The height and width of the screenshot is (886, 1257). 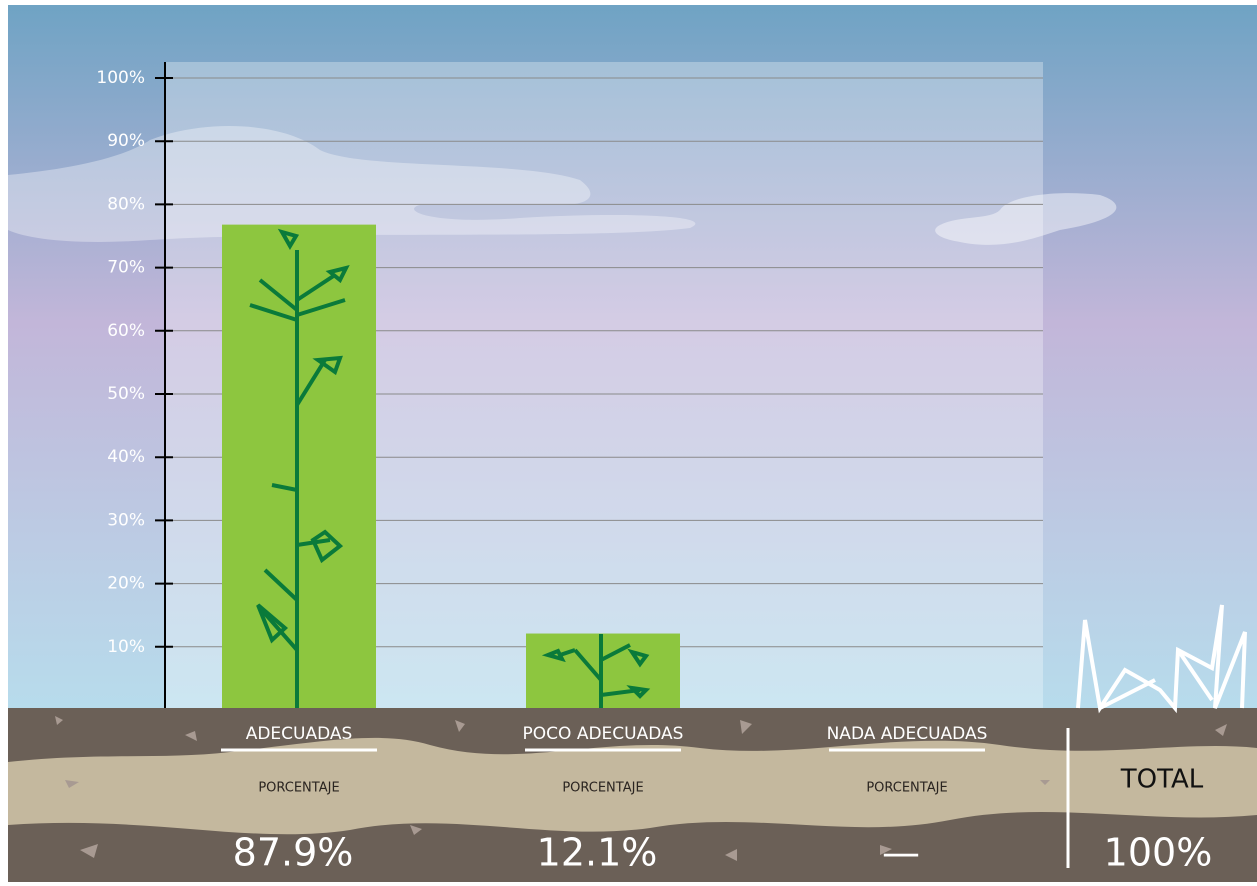 What do you see at coordinates (126, 457) in the screenshot?
I see `y-tick-label: 40%` at bounding box center [126, 457].